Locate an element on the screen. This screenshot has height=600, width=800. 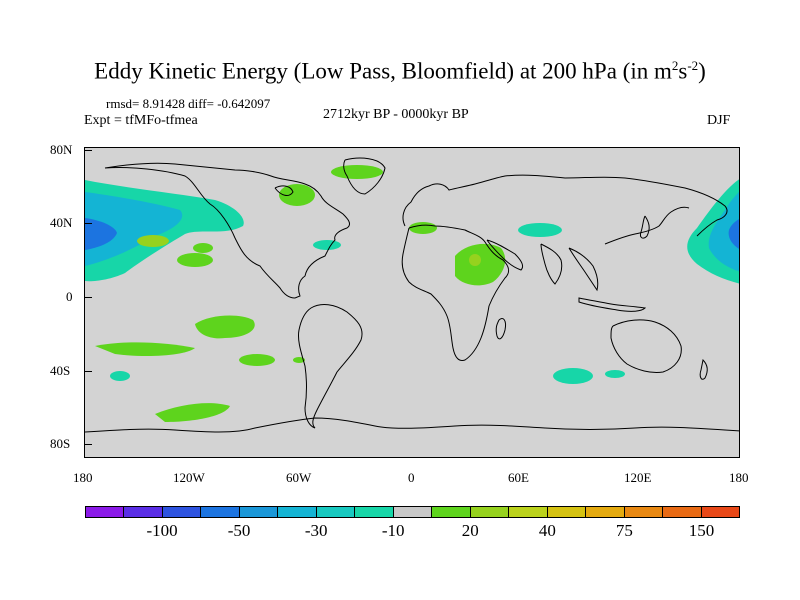
anomaly-arabia-cyan is located at coordinates (540, 230).